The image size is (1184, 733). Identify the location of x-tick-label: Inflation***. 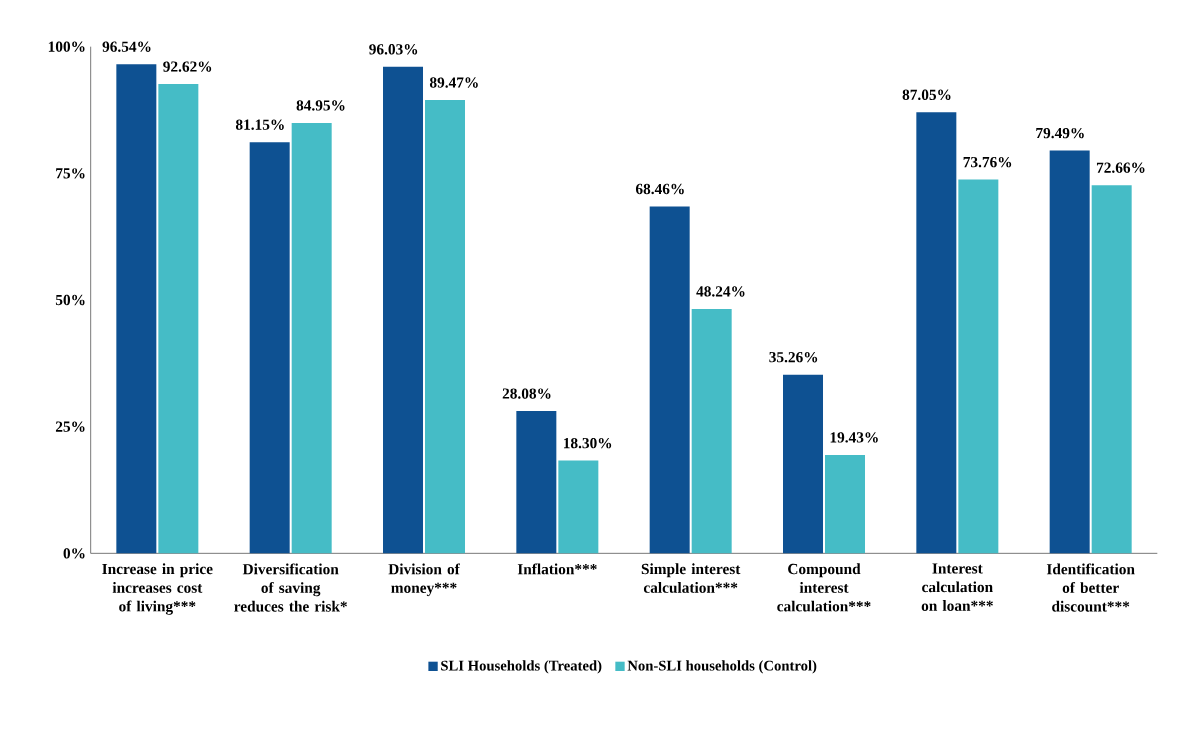
(557, 569).